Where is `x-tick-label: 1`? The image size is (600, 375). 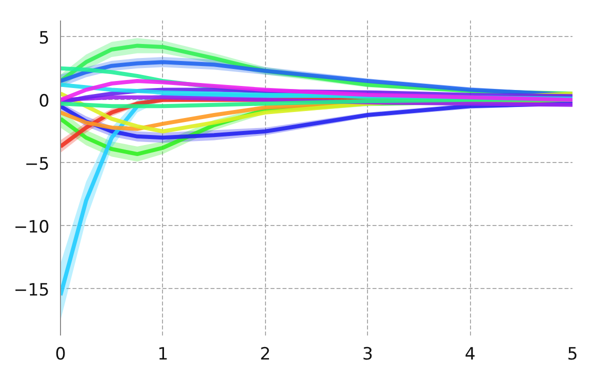 x-tick-label: 1 is located at coordinates (162, 354).